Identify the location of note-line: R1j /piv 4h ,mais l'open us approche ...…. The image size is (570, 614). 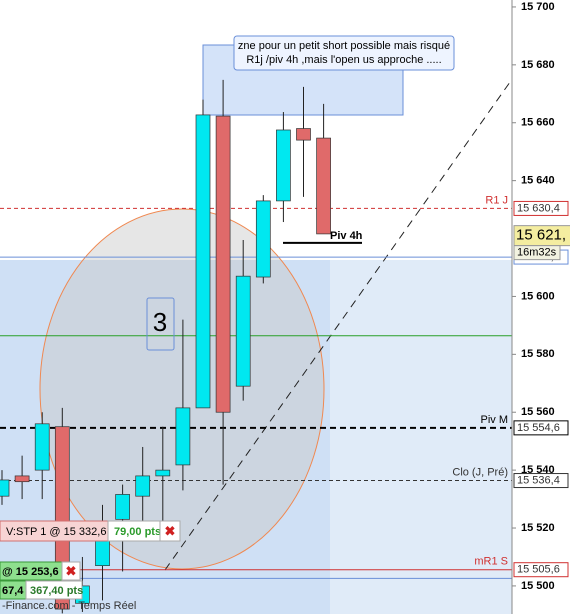
(343, 60).